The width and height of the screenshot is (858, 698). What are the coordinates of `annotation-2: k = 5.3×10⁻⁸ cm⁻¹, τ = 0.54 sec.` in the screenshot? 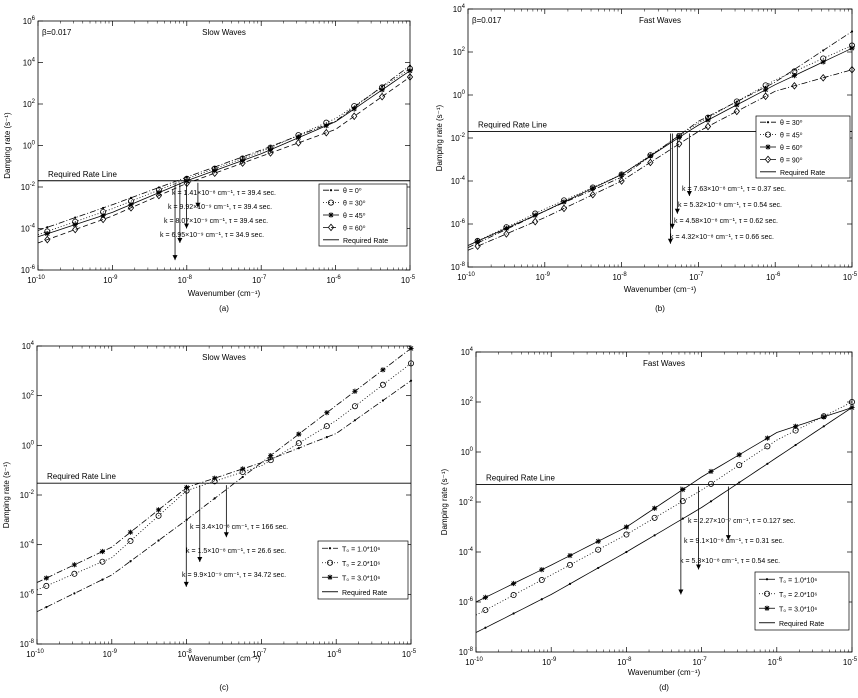 It's located at (729, 540).